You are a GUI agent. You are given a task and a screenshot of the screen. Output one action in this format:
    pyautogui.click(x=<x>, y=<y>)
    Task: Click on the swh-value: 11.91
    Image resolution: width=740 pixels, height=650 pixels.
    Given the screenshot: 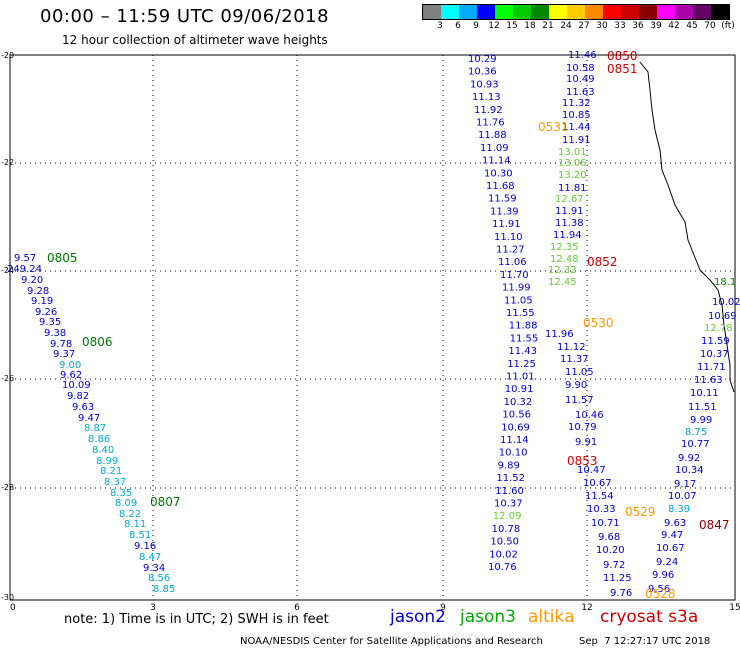 What is the action you would take?
    pyautogui.click(x=576, y=140)
    